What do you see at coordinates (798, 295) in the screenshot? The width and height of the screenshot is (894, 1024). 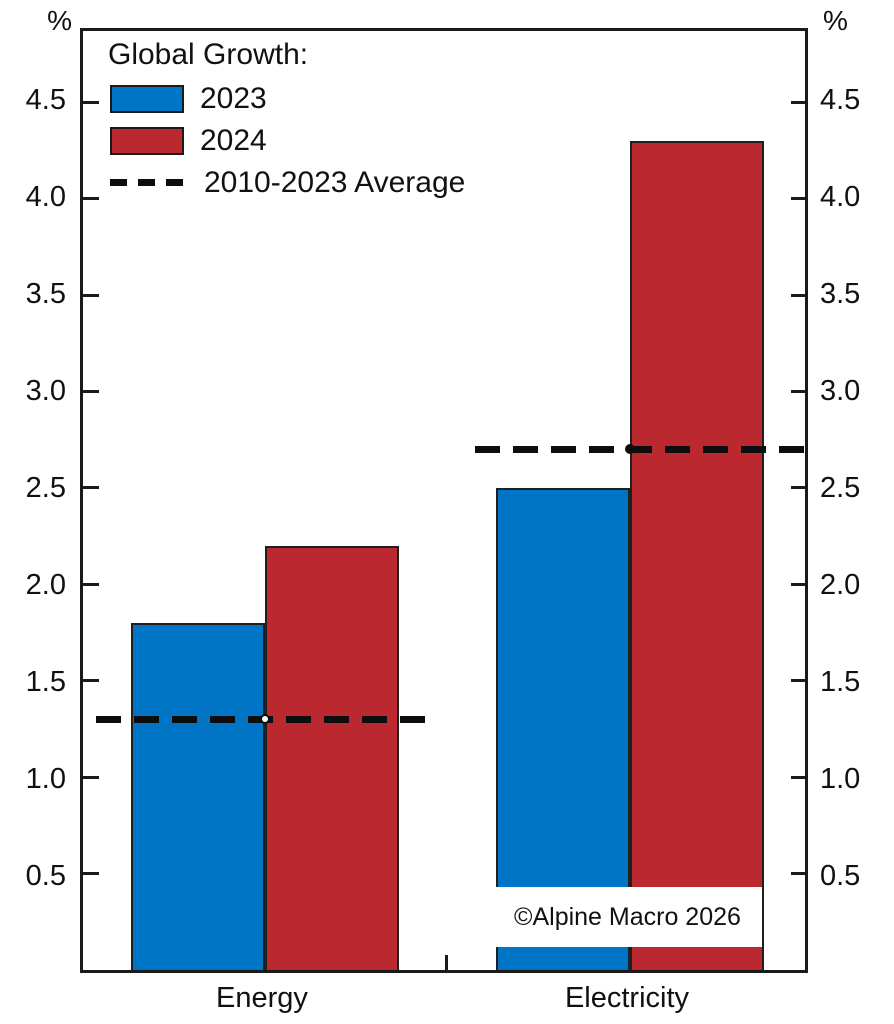 I see `y-tick-right-3.5` at bounding box center [798, 295].